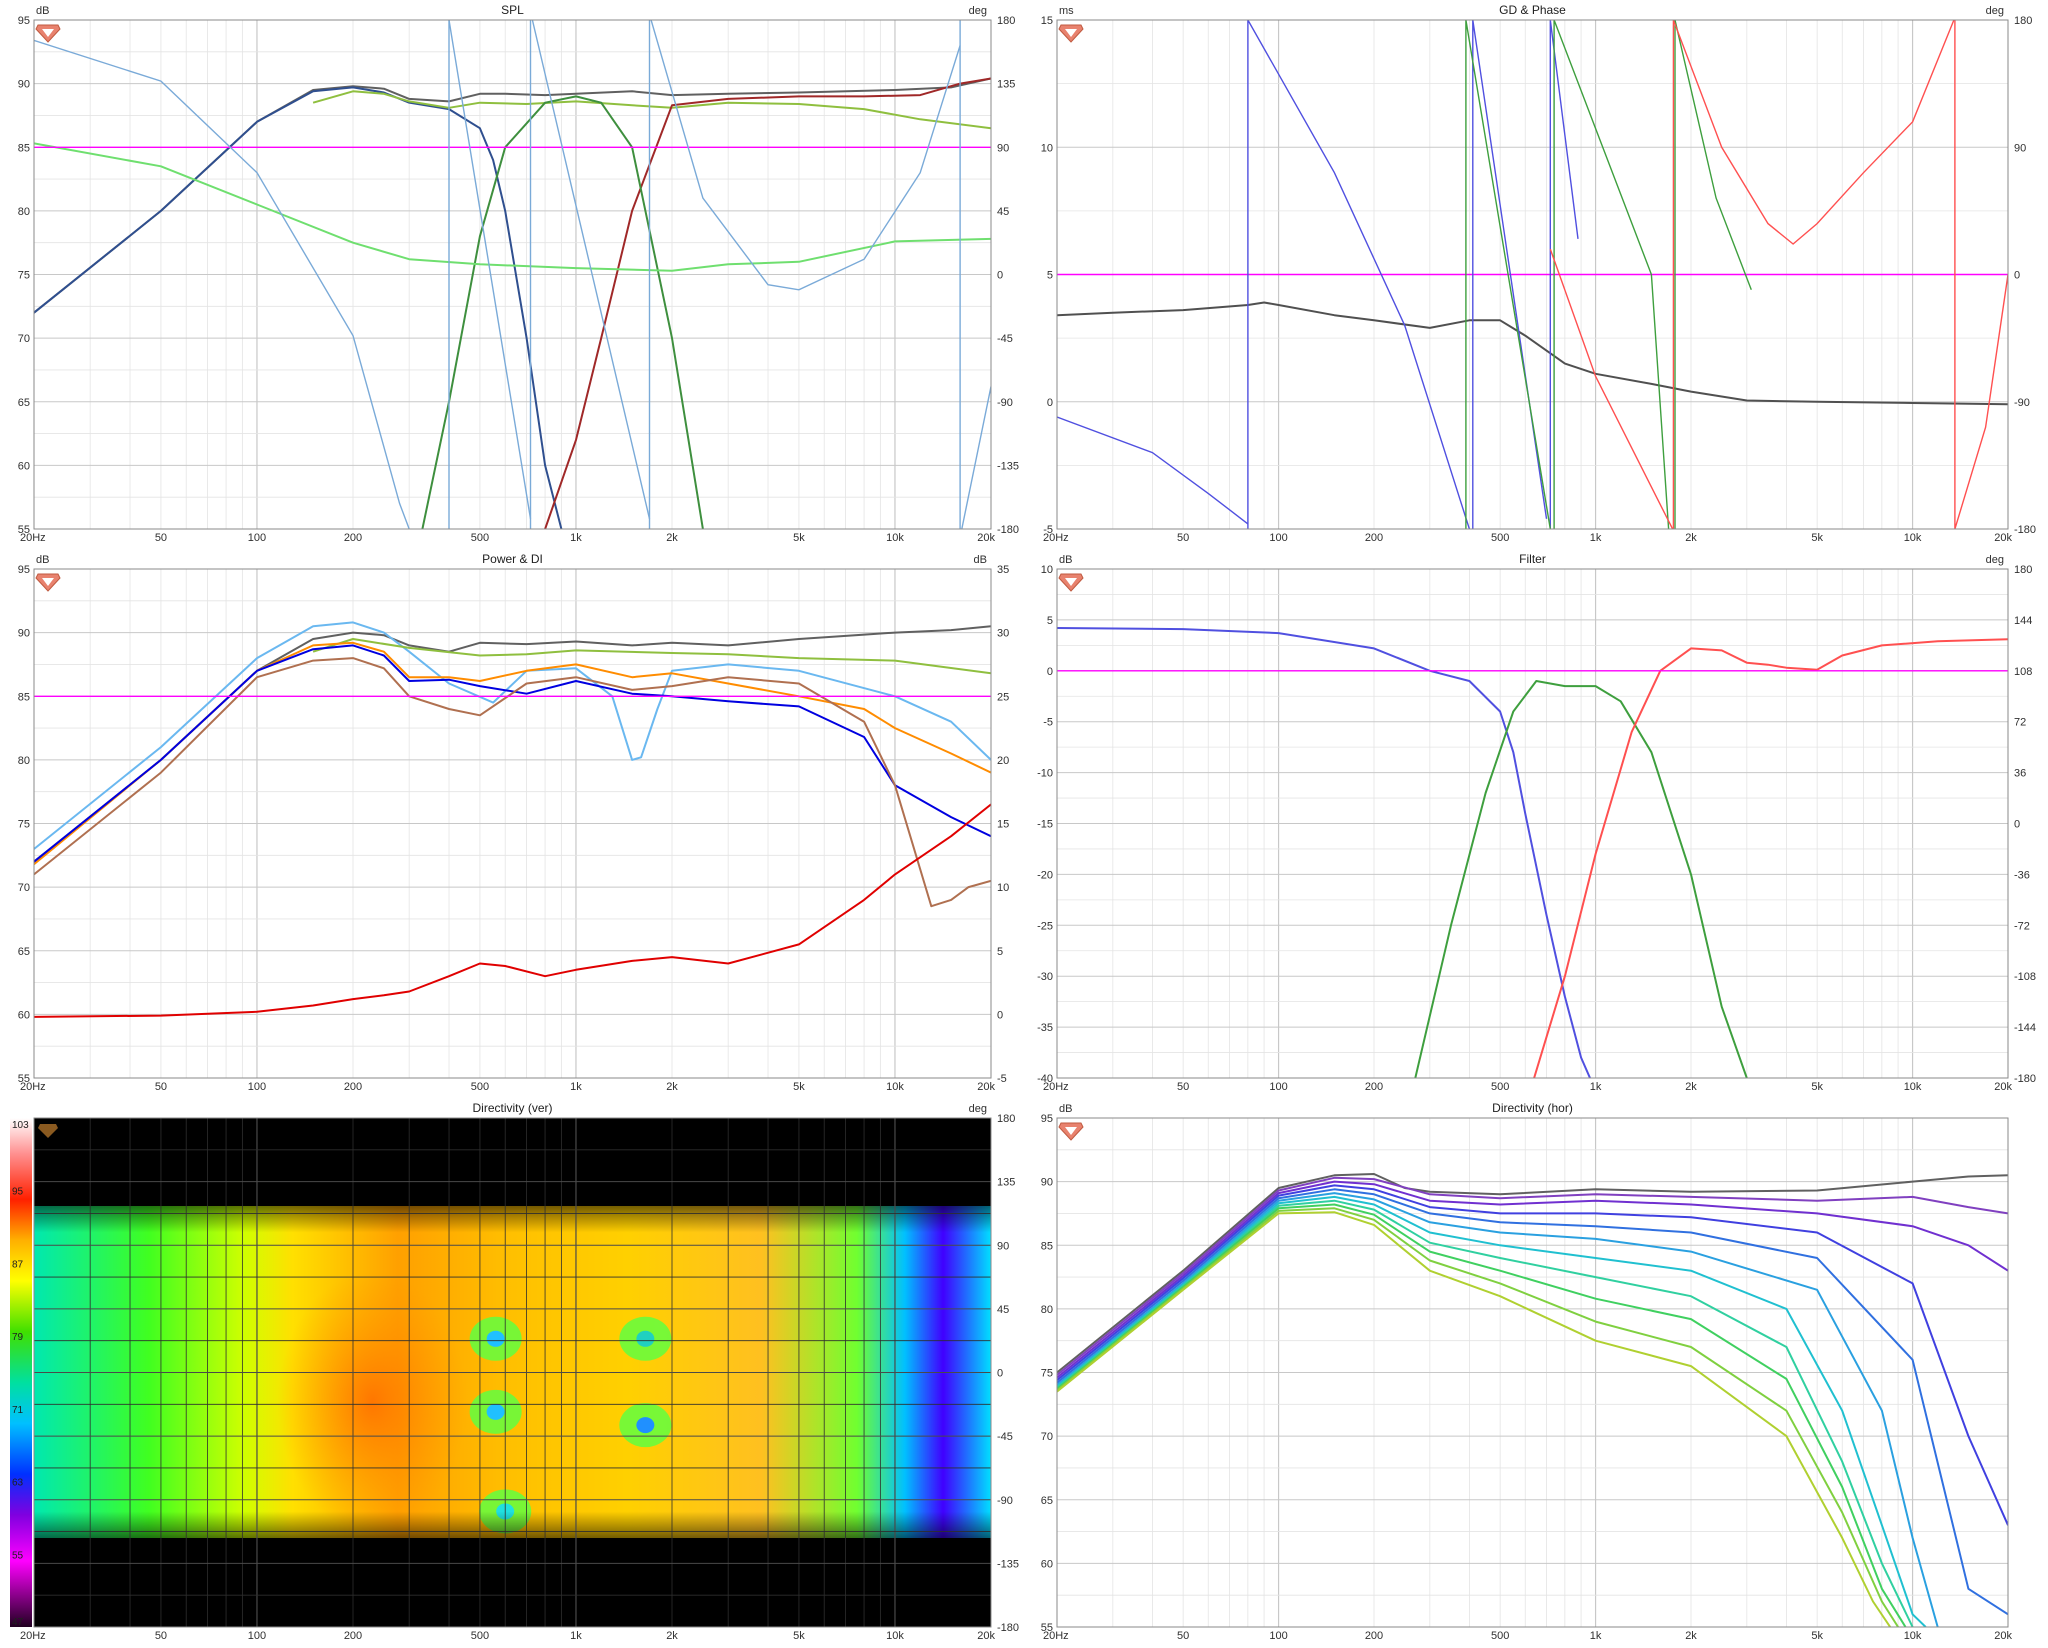 Image resolution: width=2048 pixels, height=1648 pixels. Describe the element at coordinates (1003, 570) in the screenshot. I see `y2-tick-label: 35` at that location.